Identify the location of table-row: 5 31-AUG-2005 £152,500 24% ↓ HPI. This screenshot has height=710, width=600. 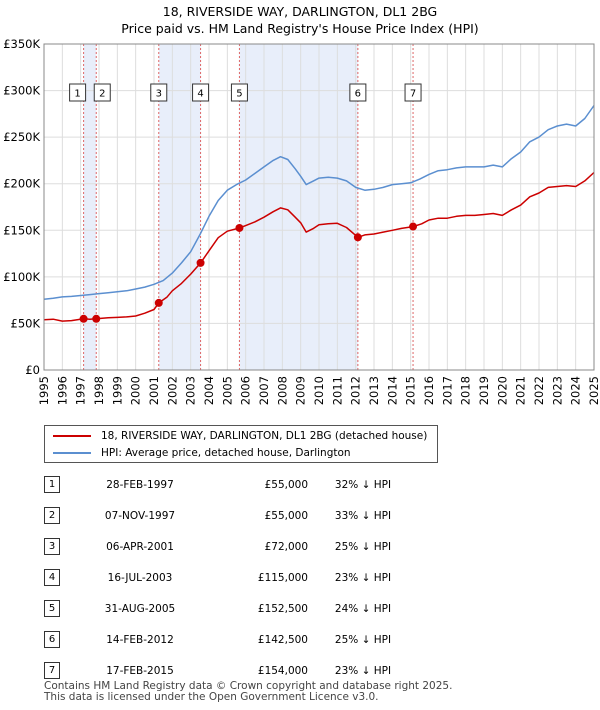
(231, 608).